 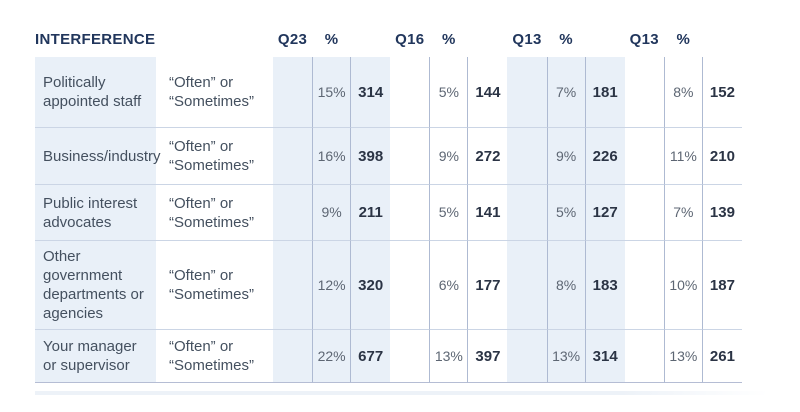 What do you see at coordinates (722, 92) in the screenshot?
I see `count-cell: 152` at bounding box center [722, 92].